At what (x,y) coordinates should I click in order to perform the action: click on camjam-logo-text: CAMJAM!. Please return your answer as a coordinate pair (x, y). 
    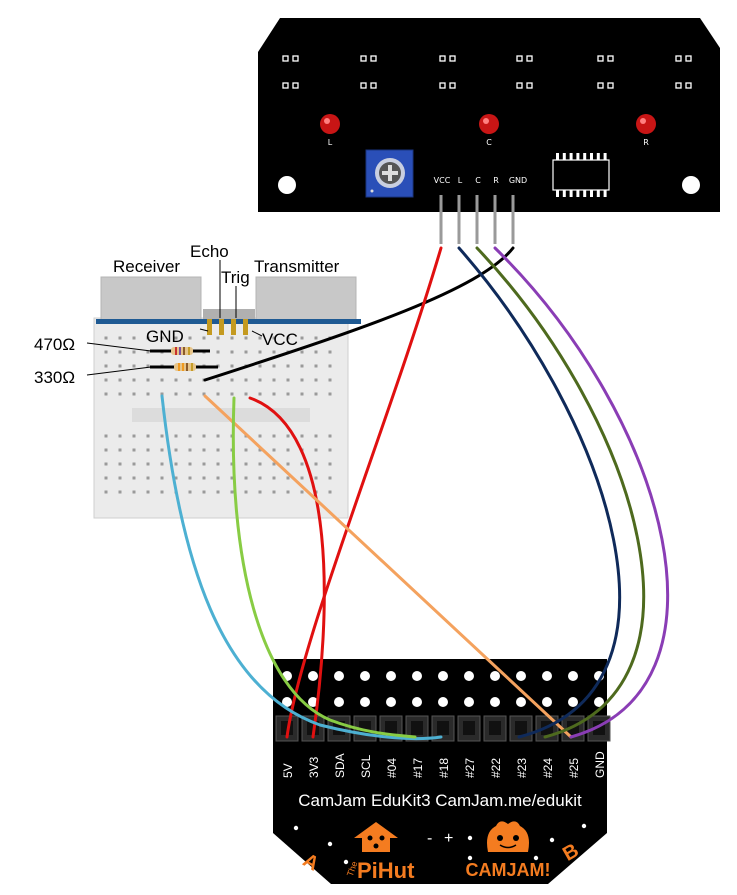
    Looking at the image, I should click on (508, 870).